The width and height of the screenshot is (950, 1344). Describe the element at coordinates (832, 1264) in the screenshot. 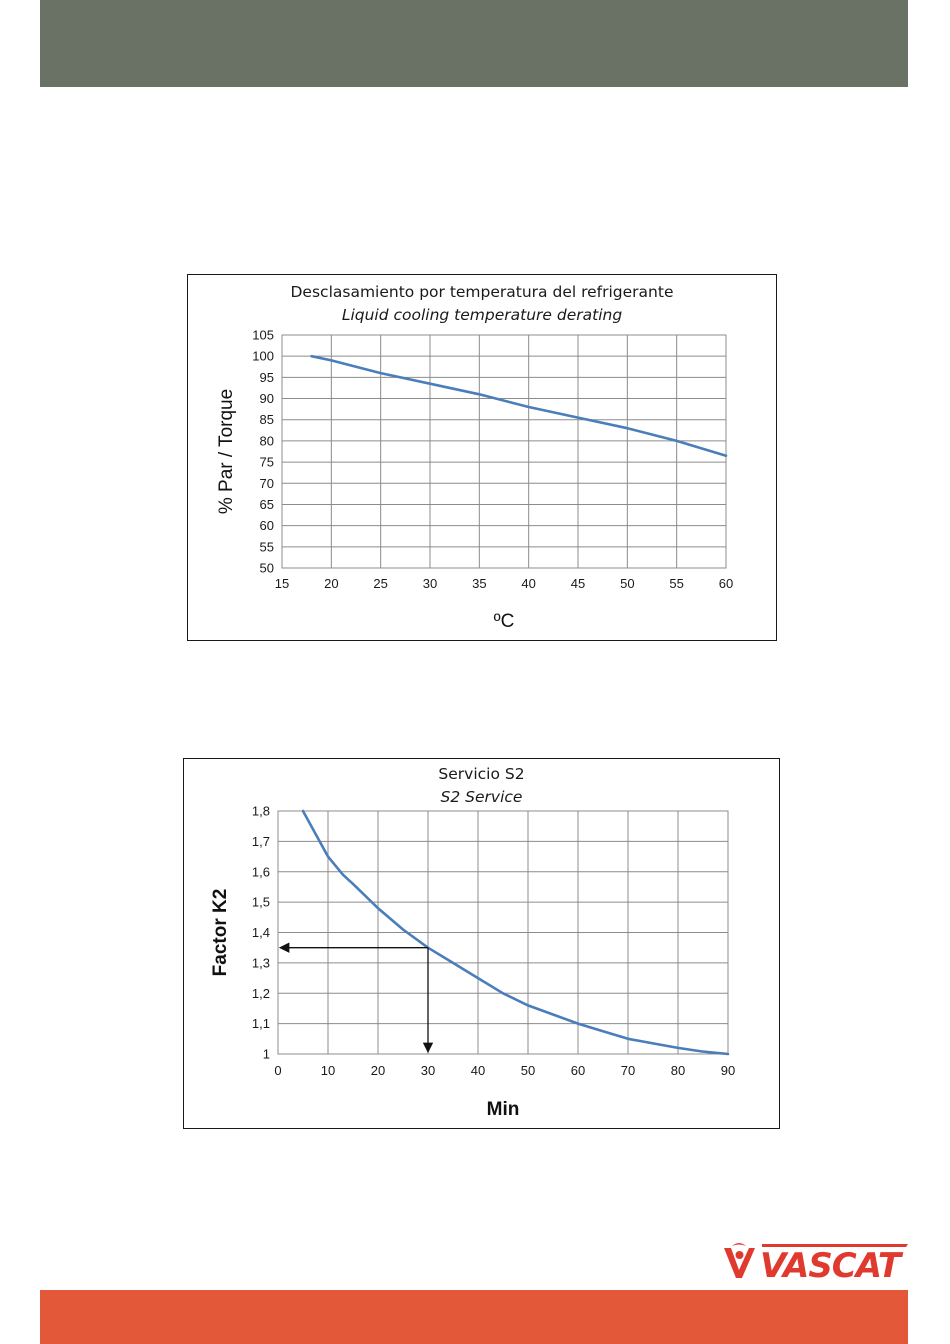

I see `logo-text: VASCAT` at that location.